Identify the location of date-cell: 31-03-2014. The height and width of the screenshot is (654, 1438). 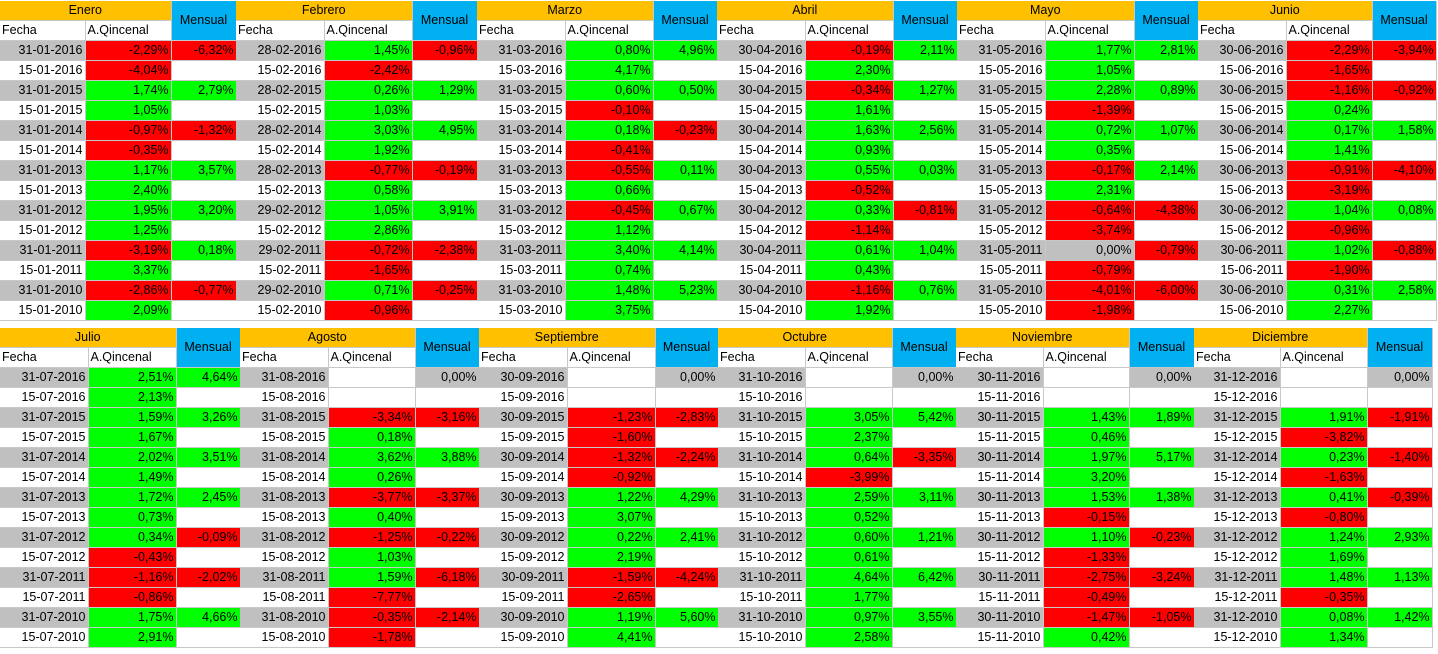
(521, 130).